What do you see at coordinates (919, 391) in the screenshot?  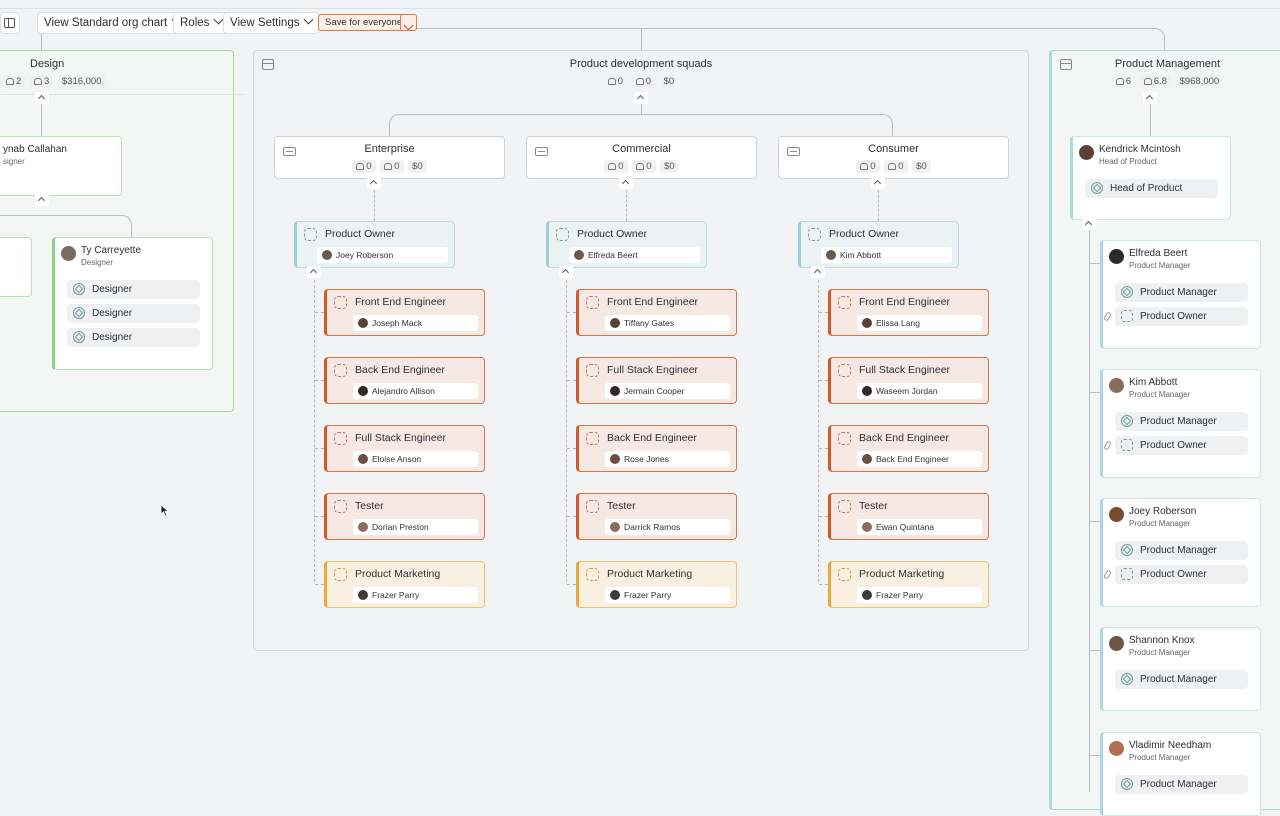 I see `role-assignee: Waseem Jordan` at bounding box center [919, 391].